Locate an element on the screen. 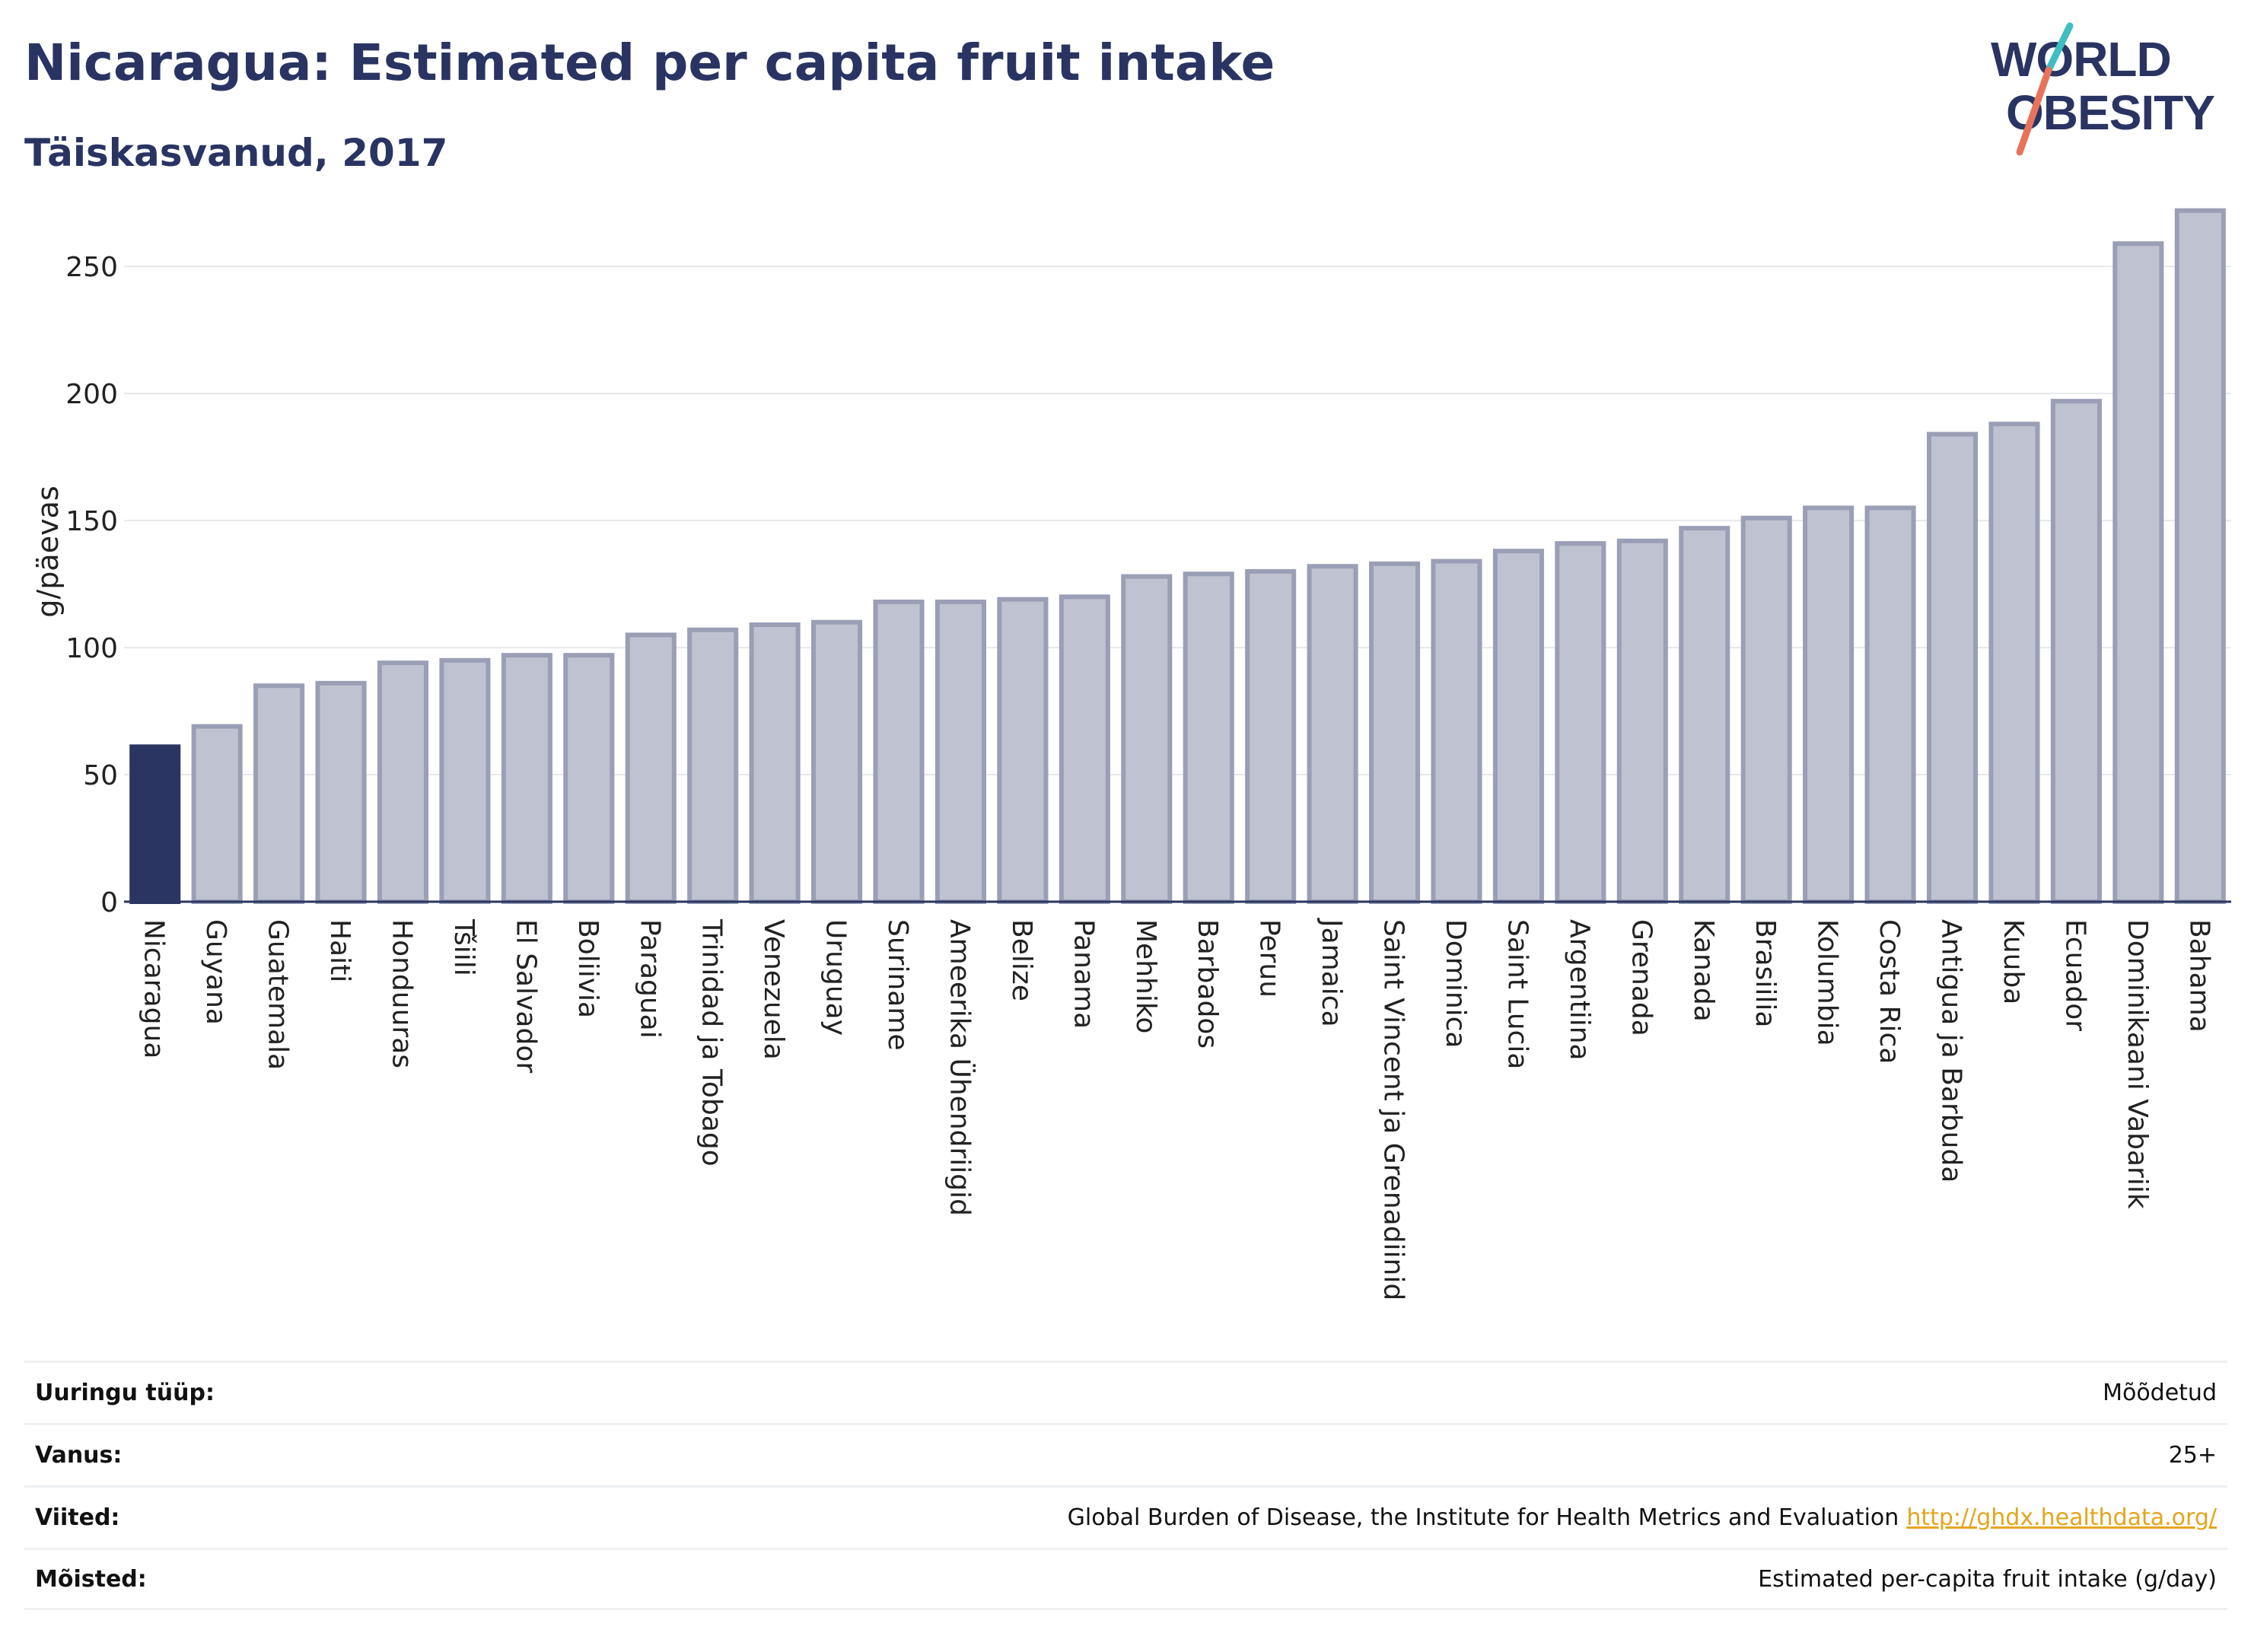  x-tick-label: Dominikaani Vabariik is located at coordinates (2137, 1064).